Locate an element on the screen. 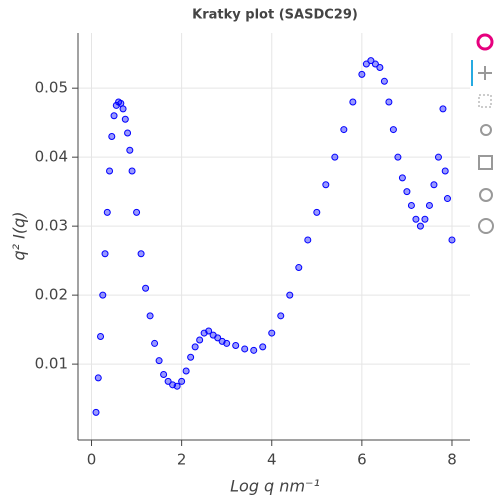 This screenshot has height=504, width=500. x-tick-label: 2 is located at coordinates (182, 460).